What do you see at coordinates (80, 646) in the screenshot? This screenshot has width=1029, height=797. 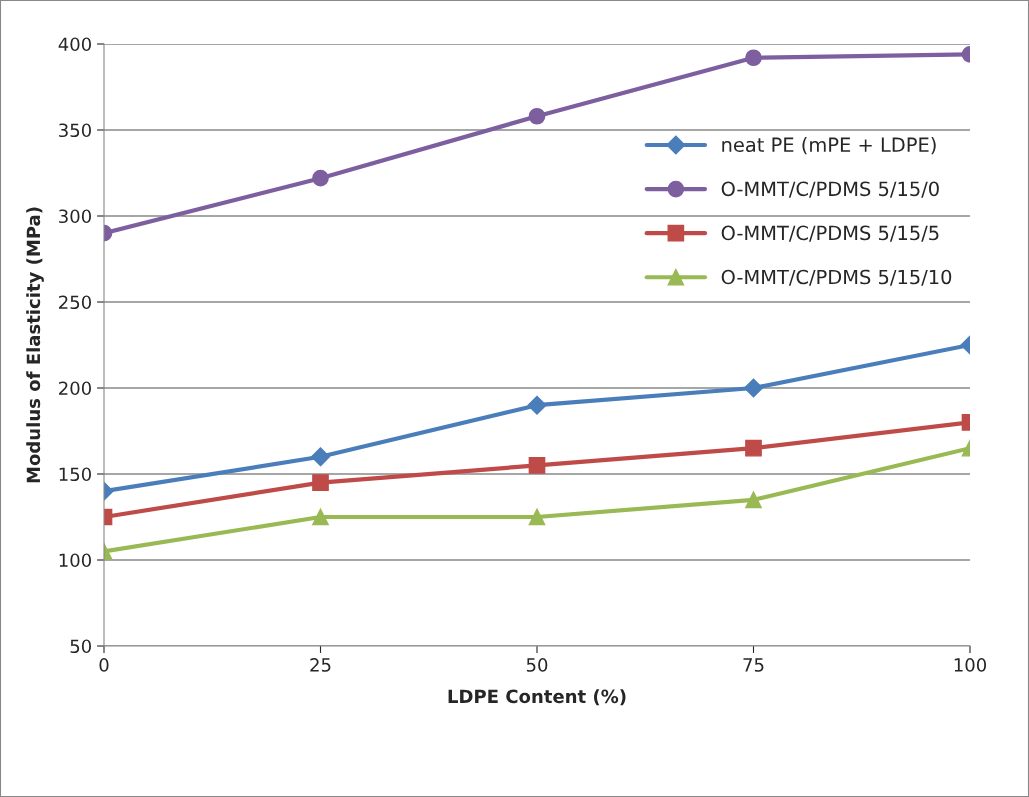 I see `y-tick-label: 50` at bounding box center [80, 646].